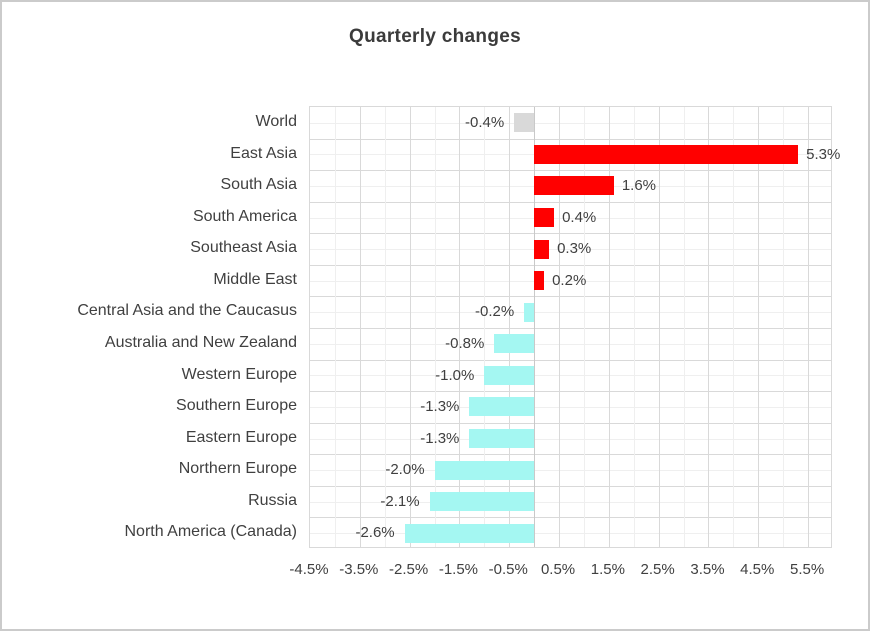 The image size is (870, 631). Describe the element at coordinates (244, 216) in the screenshot. I see `category-label: South America` at that location.